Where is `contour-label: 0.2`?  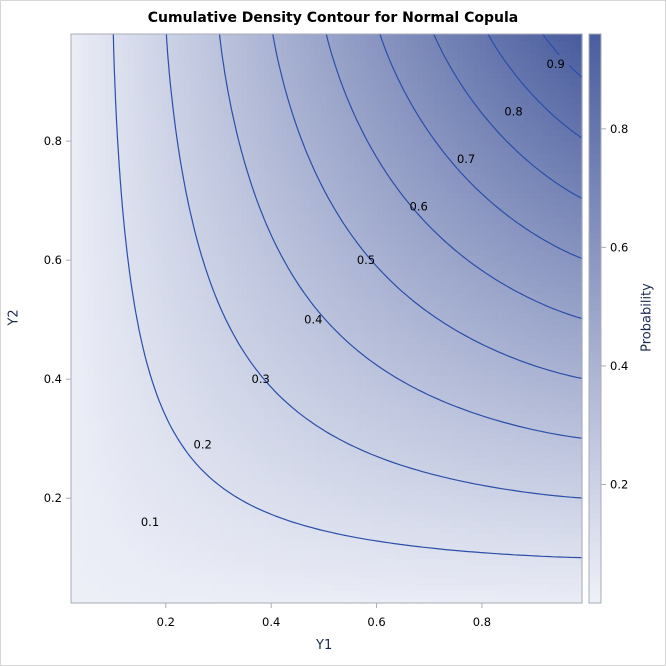 contour-label: 0.2 is located at coordinates (203, 445).